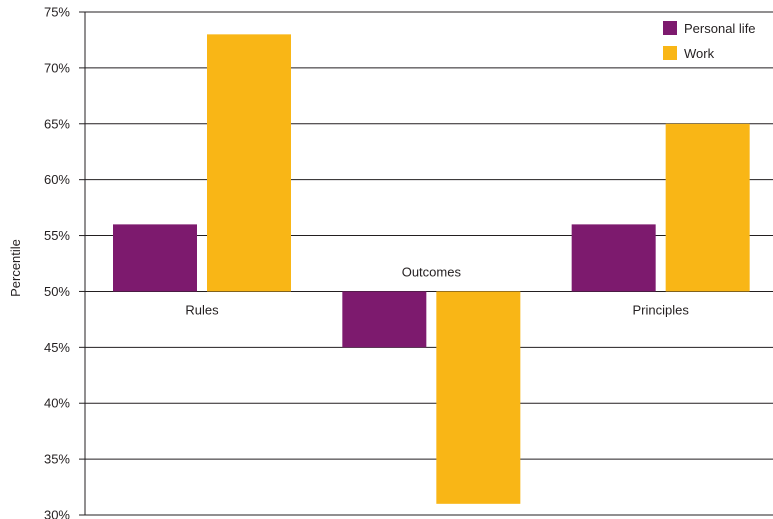 The height and width of the screenshot is (519, 773). Describe the element at coordinates (432, 271) in the screenshot. I see `category-label: Outcomes` at that location.